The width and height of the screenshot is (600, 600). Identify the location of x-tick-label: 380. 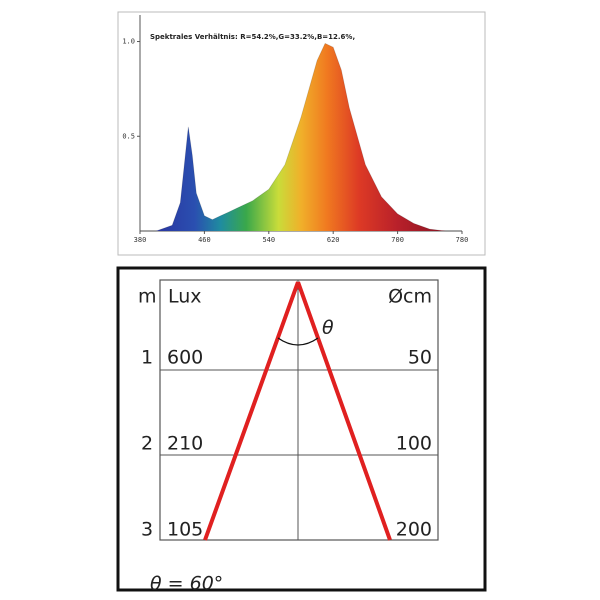
(140, 240).